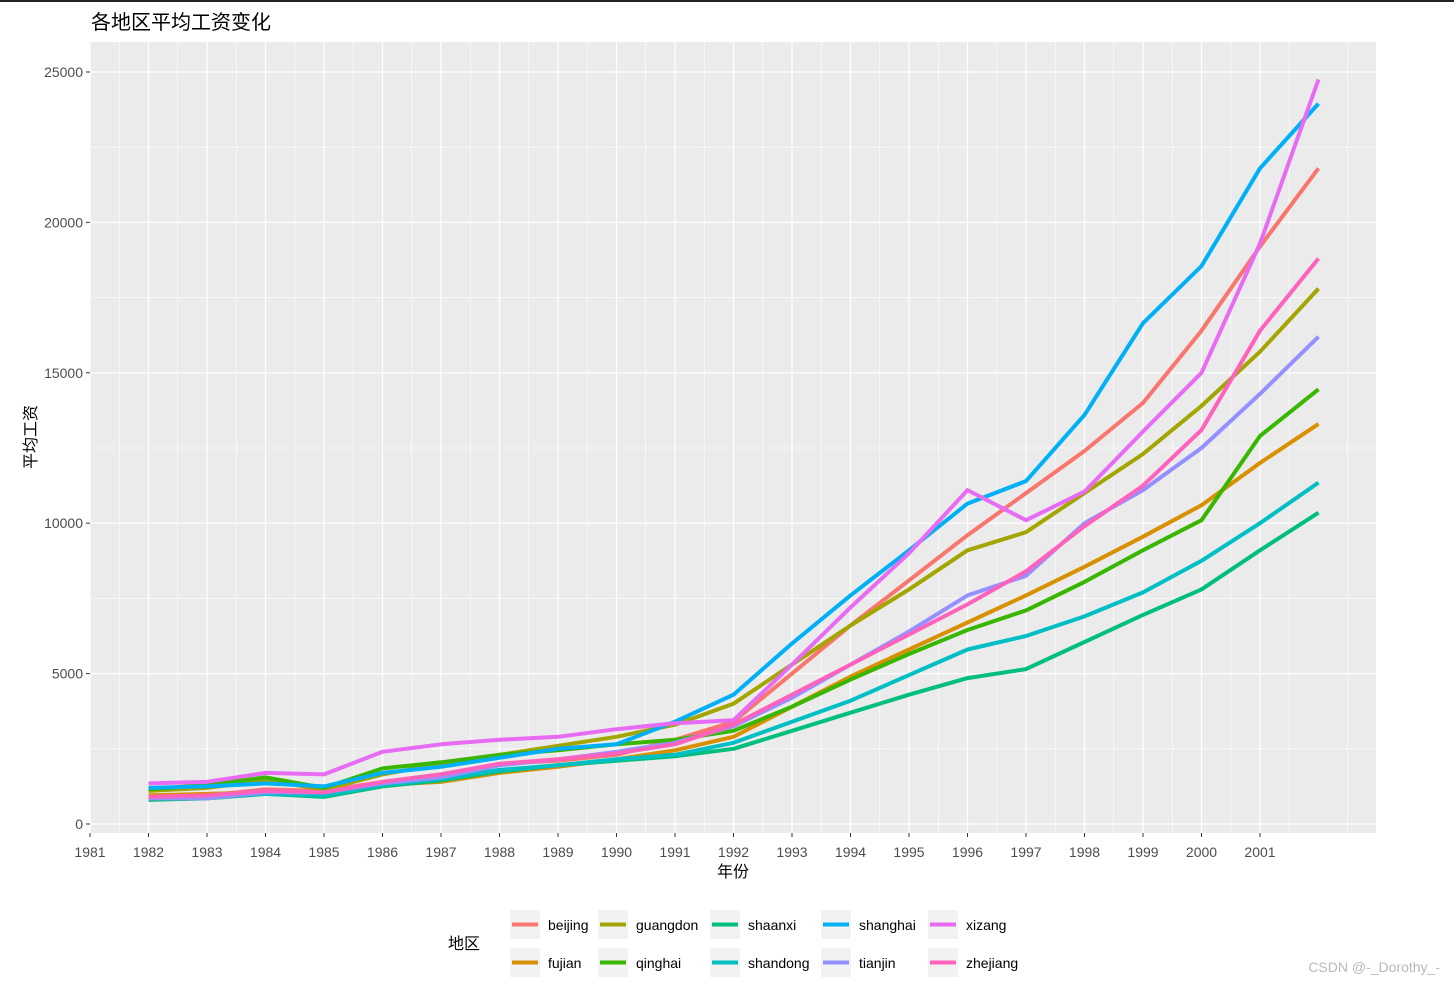 The image size is (1454, 987). I want to click on y-tick-label: 25000, so click(63, 72).